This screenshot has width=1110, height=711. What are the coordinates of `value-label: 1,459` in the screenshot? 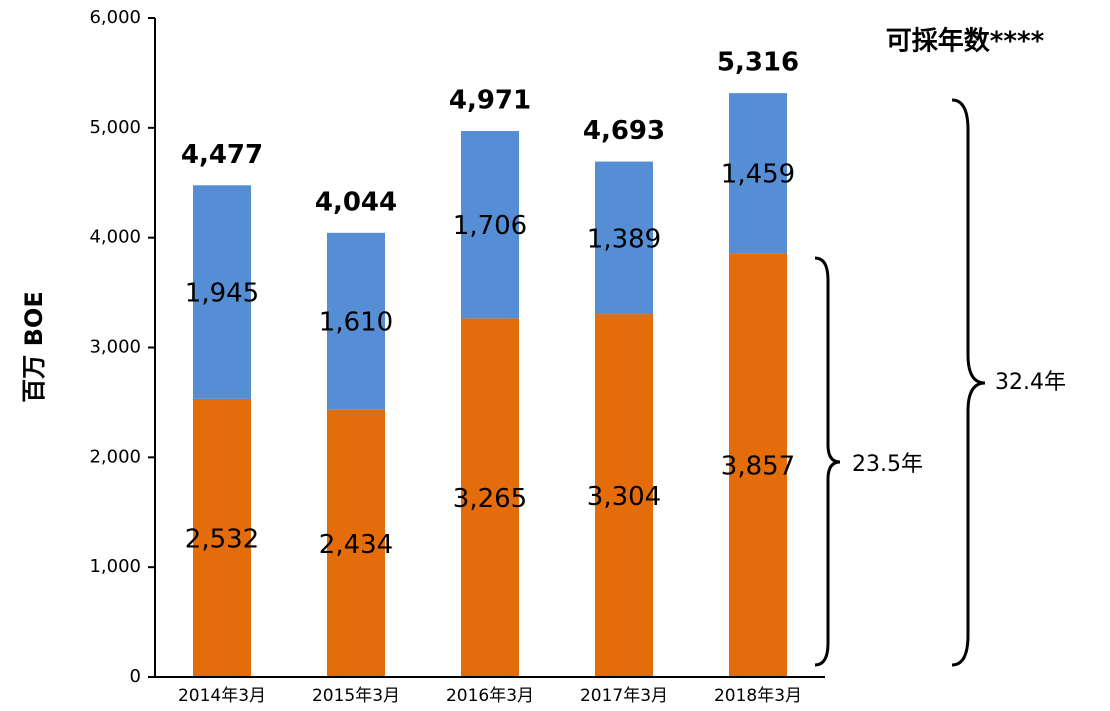 It's located at (758, 175).